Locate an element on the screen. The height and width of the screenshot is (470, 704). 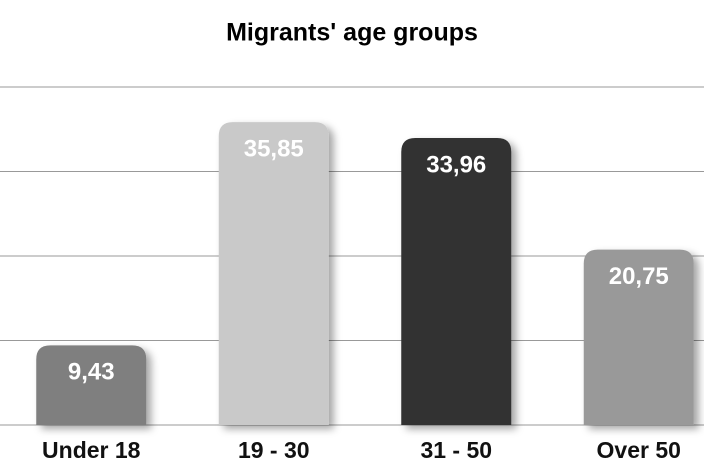
x-tick-label: 31 - 50 is located at coordinates (456, 450).